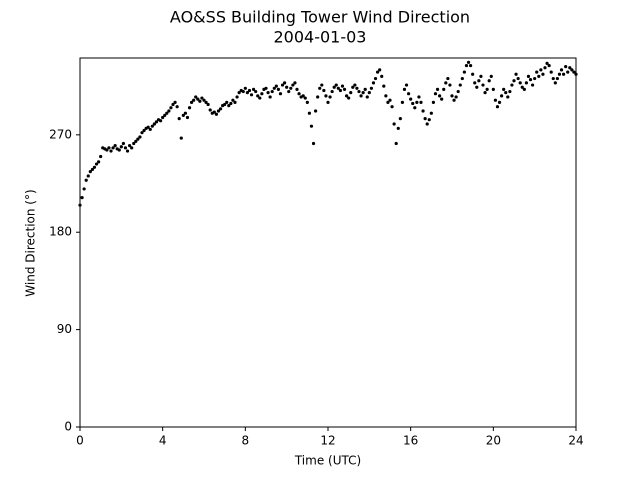 The image size is (640, 484). I want to click on y-tick-label: 90, so click(64, 329).